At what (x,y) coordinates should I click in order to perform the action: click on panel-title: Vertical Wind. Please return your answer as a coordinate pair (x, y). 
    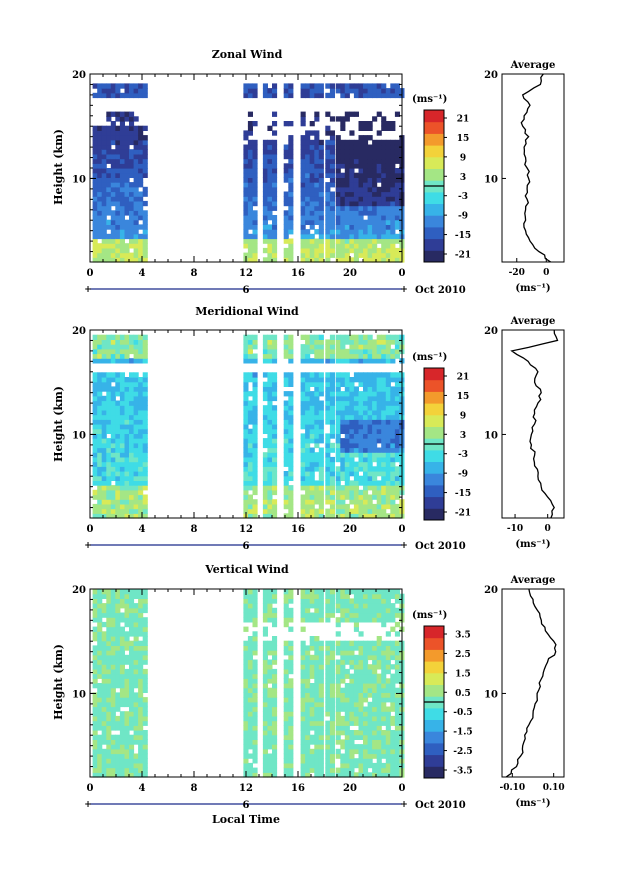
    Looking at the image, I should click on (246, 569).